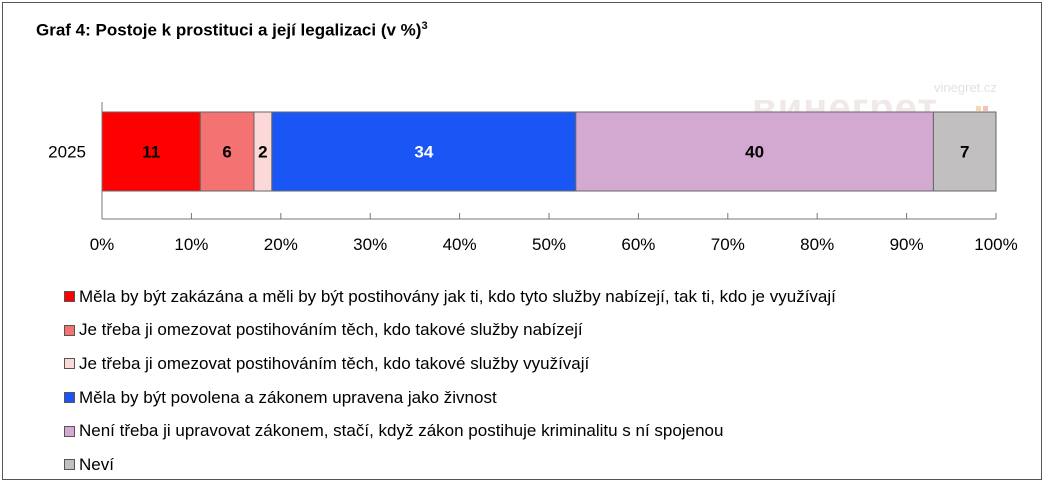 The width and height of the screenshot is (1046, 484). I want to click on bar-data-label: 6, so click(226, 152).